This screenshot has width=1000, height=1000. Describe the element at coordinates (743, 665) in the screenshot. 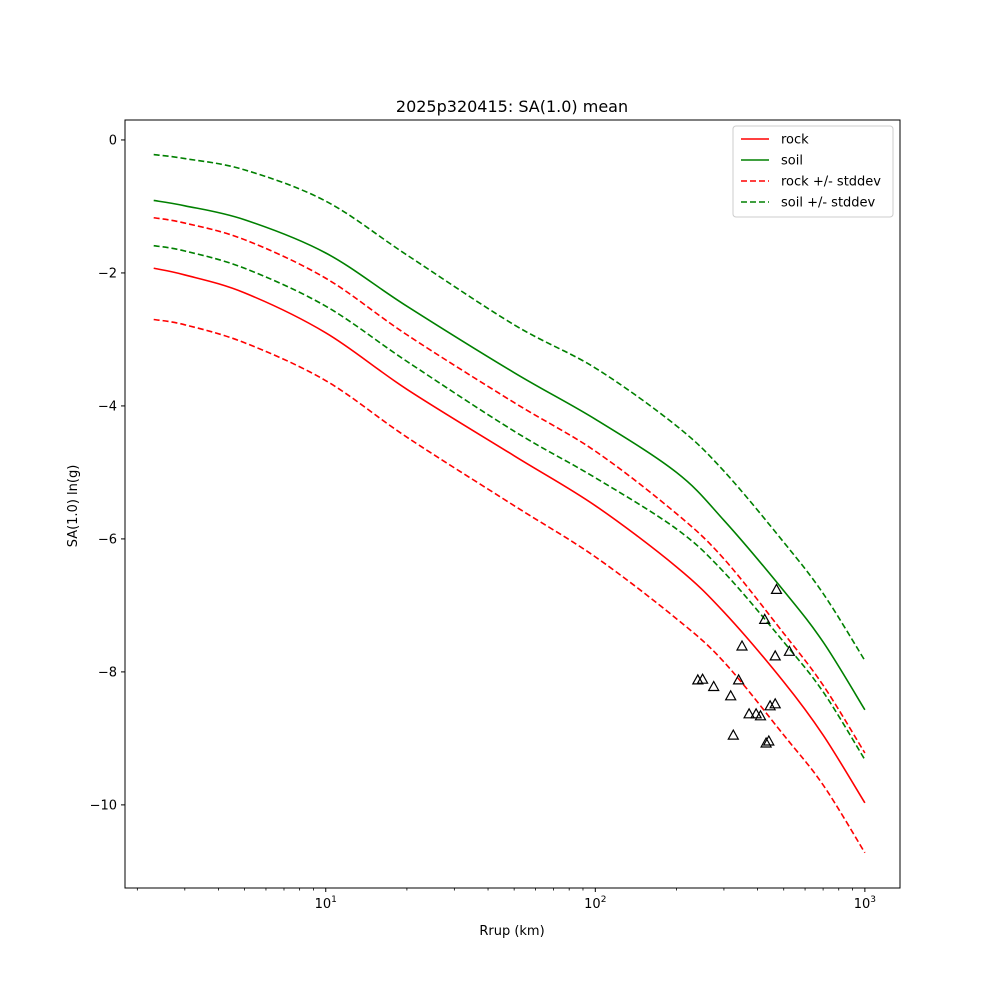

I see `observations-layer` at that location.